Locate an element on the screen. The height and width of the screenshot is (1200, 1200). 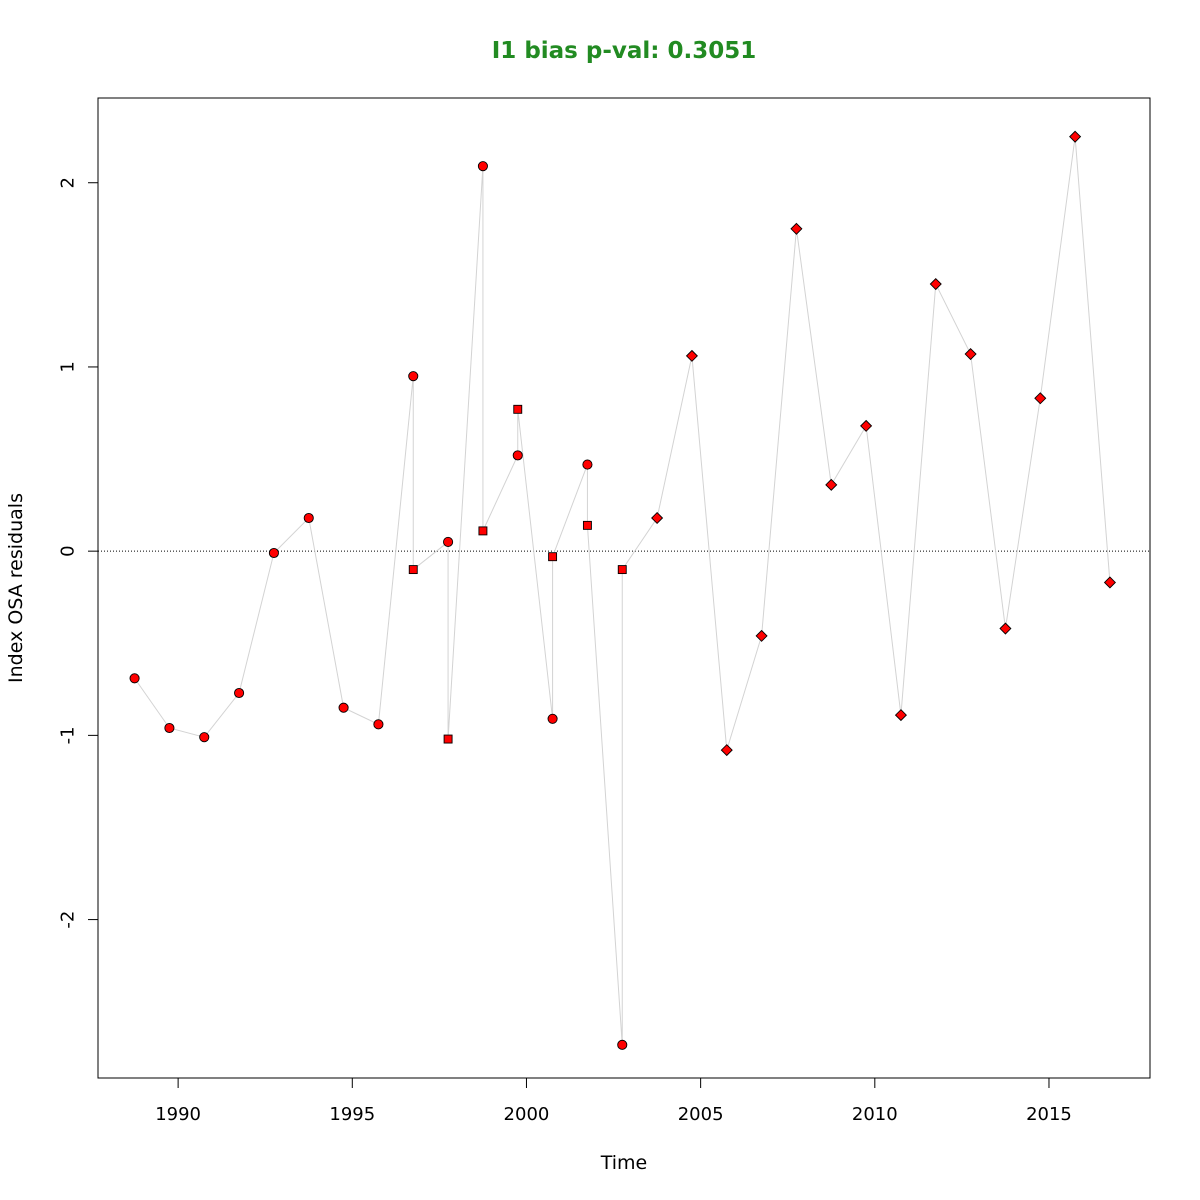
y-tick-label: -2 is located at coordinates (68, 920).